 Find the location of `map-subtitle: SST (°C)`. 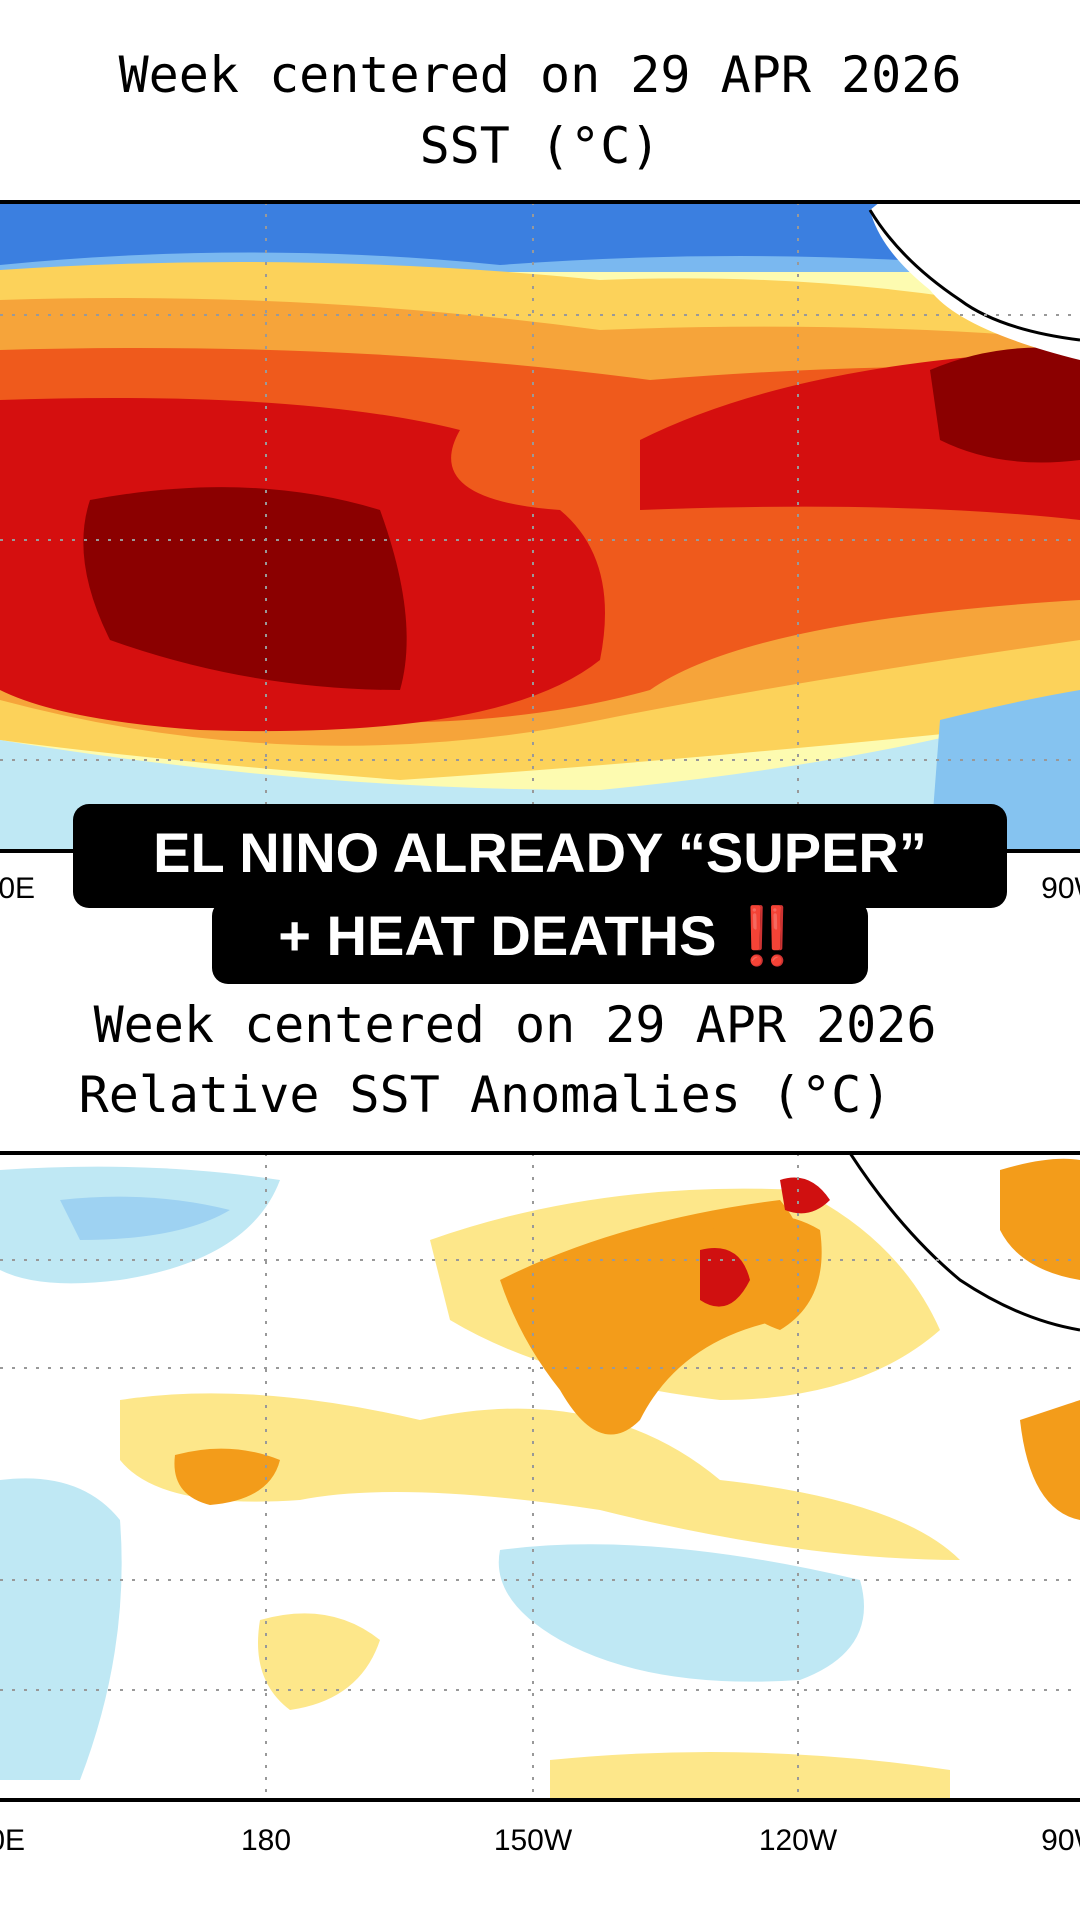

map-subtitle: SST (°C) is located at coordinates (540, 146).